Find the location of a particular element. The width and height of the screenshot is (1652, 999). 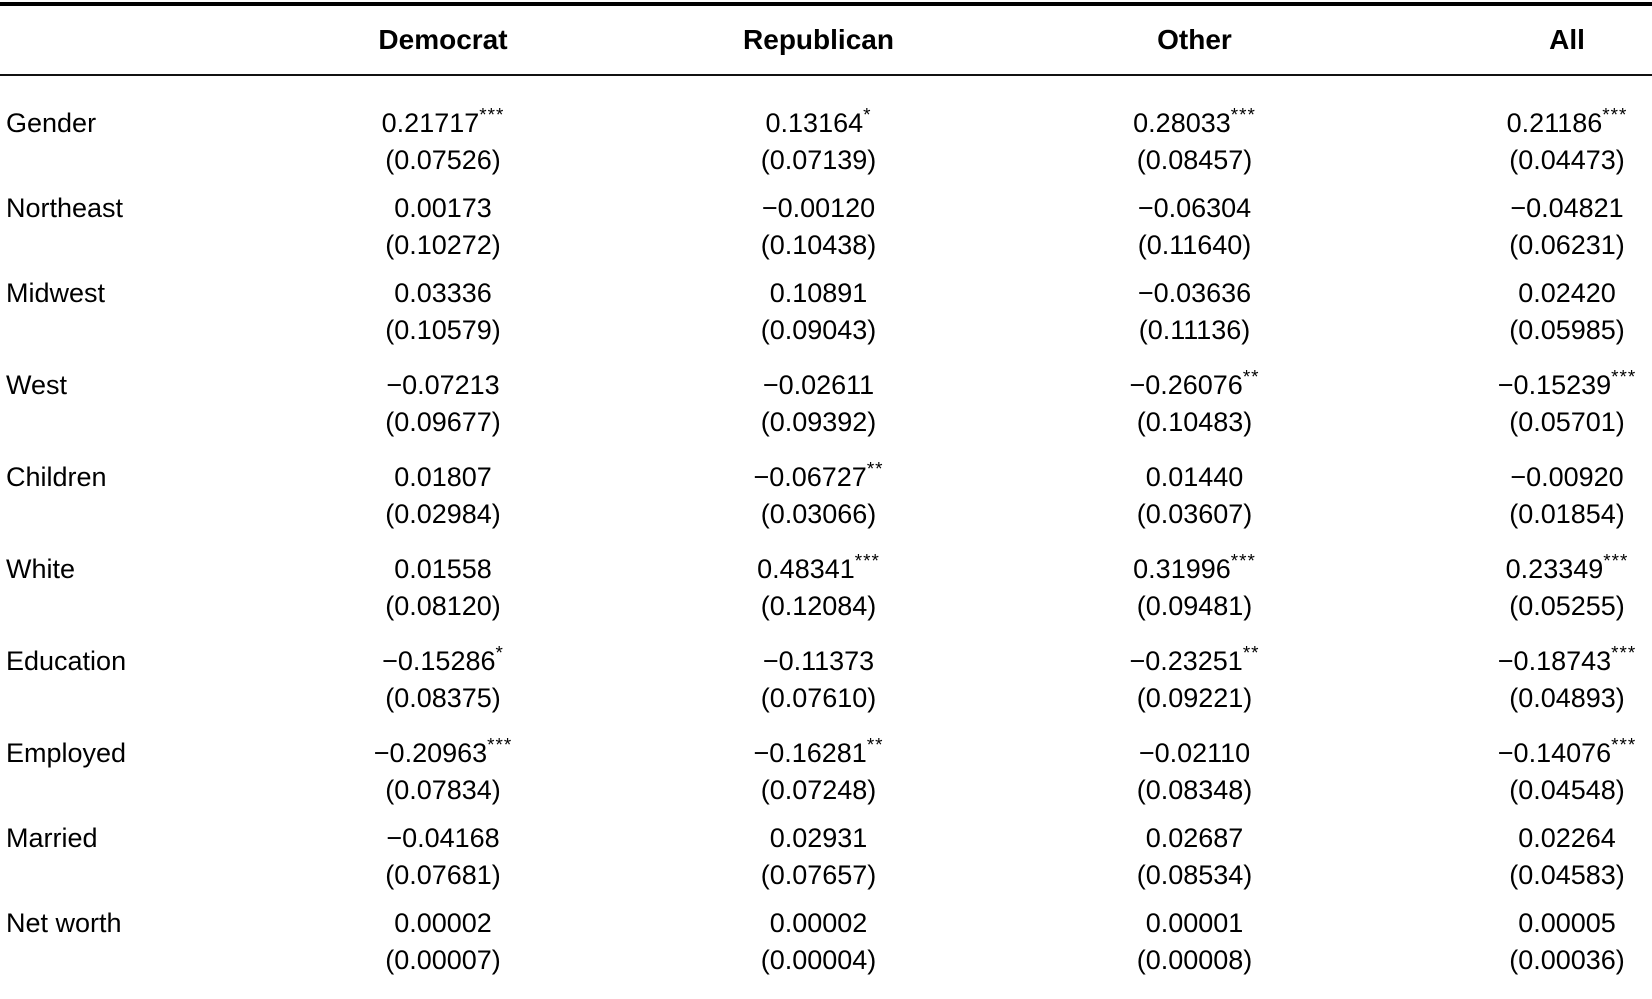

standard-error-value: (0.09221) is located at coordinates (1194, 698).